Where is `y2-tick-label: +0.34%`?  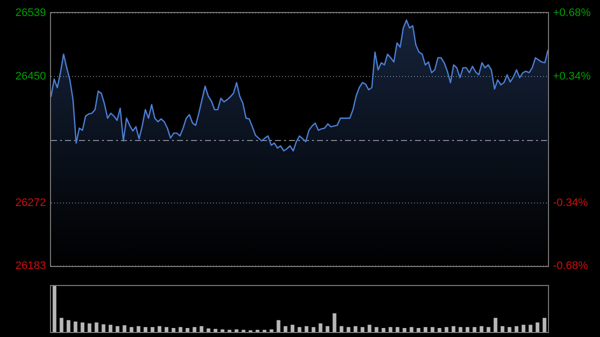 y2-tick-label: +0.34% is located at coordinates (572, 76).